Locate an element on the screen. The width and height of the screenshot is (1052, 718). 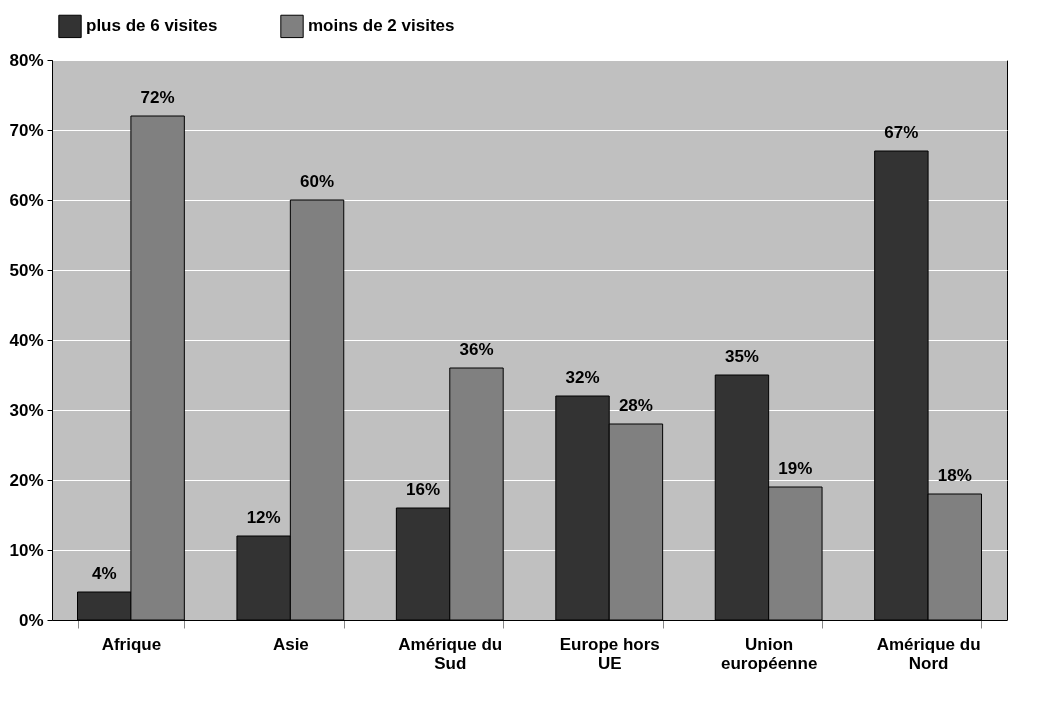
x-tick-label: Amérique du Sud is located at coordinates (450, 653).